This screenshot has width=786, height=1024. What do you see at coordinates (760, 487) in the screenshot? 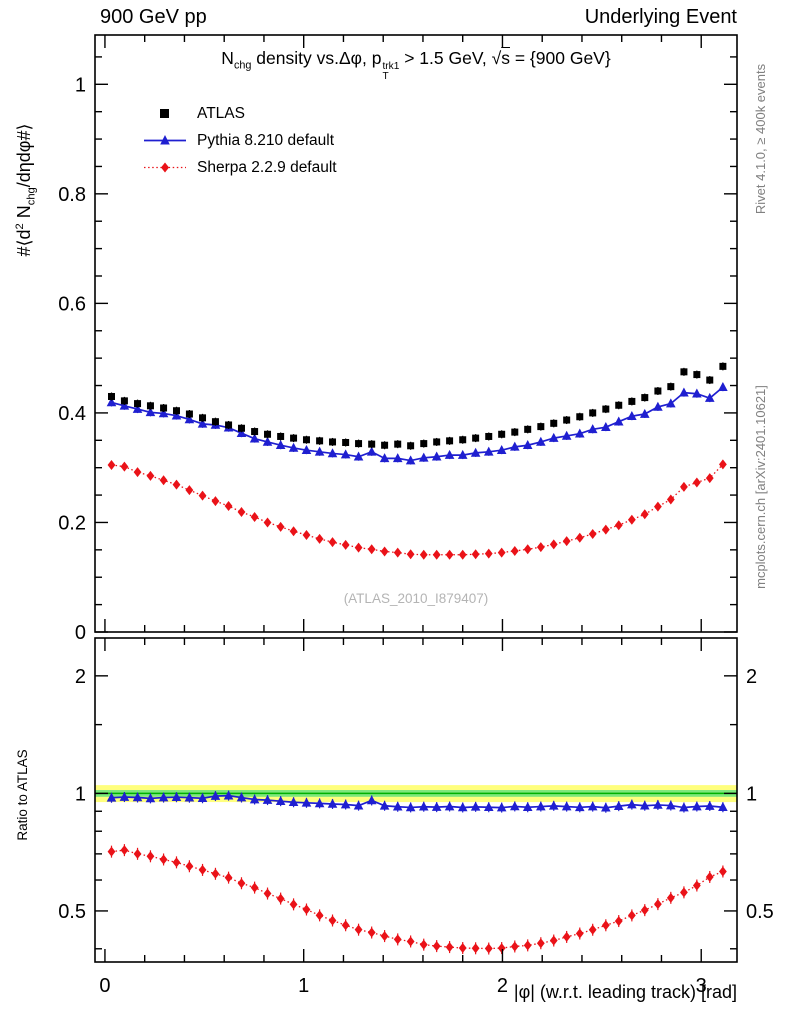
I see `mcplots-attribution-note: mcplots.cern.ch [arXiv:2401.10621]` at bounding box center [760, 487].